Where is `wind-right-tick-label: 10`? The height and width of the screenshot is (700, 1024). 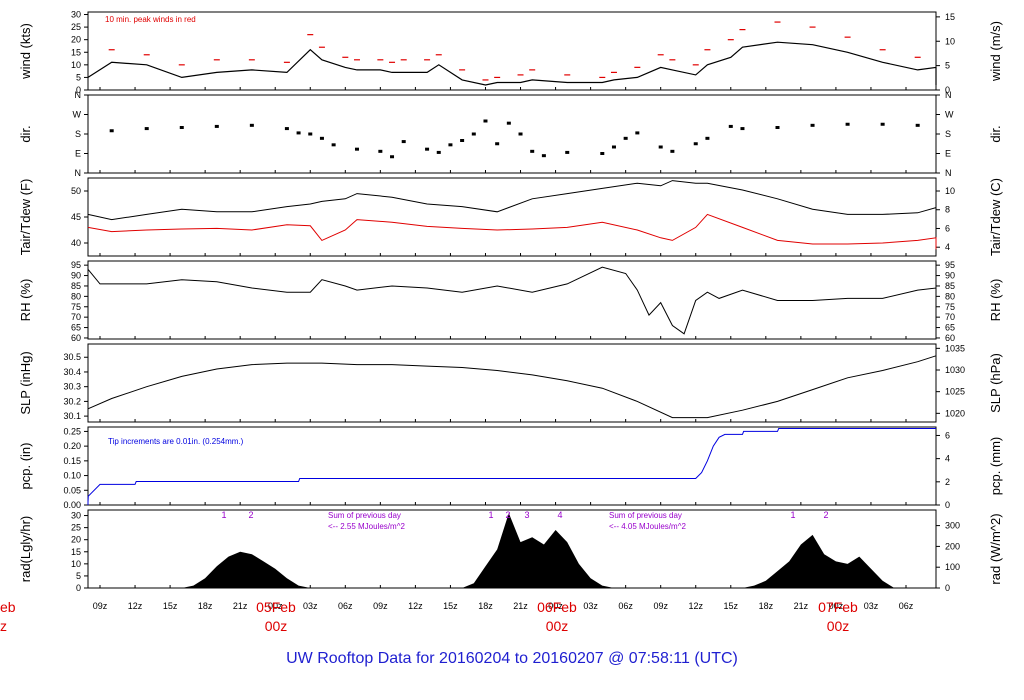 wind-right-tick-label: 10 is located at coordinates (950, 41).